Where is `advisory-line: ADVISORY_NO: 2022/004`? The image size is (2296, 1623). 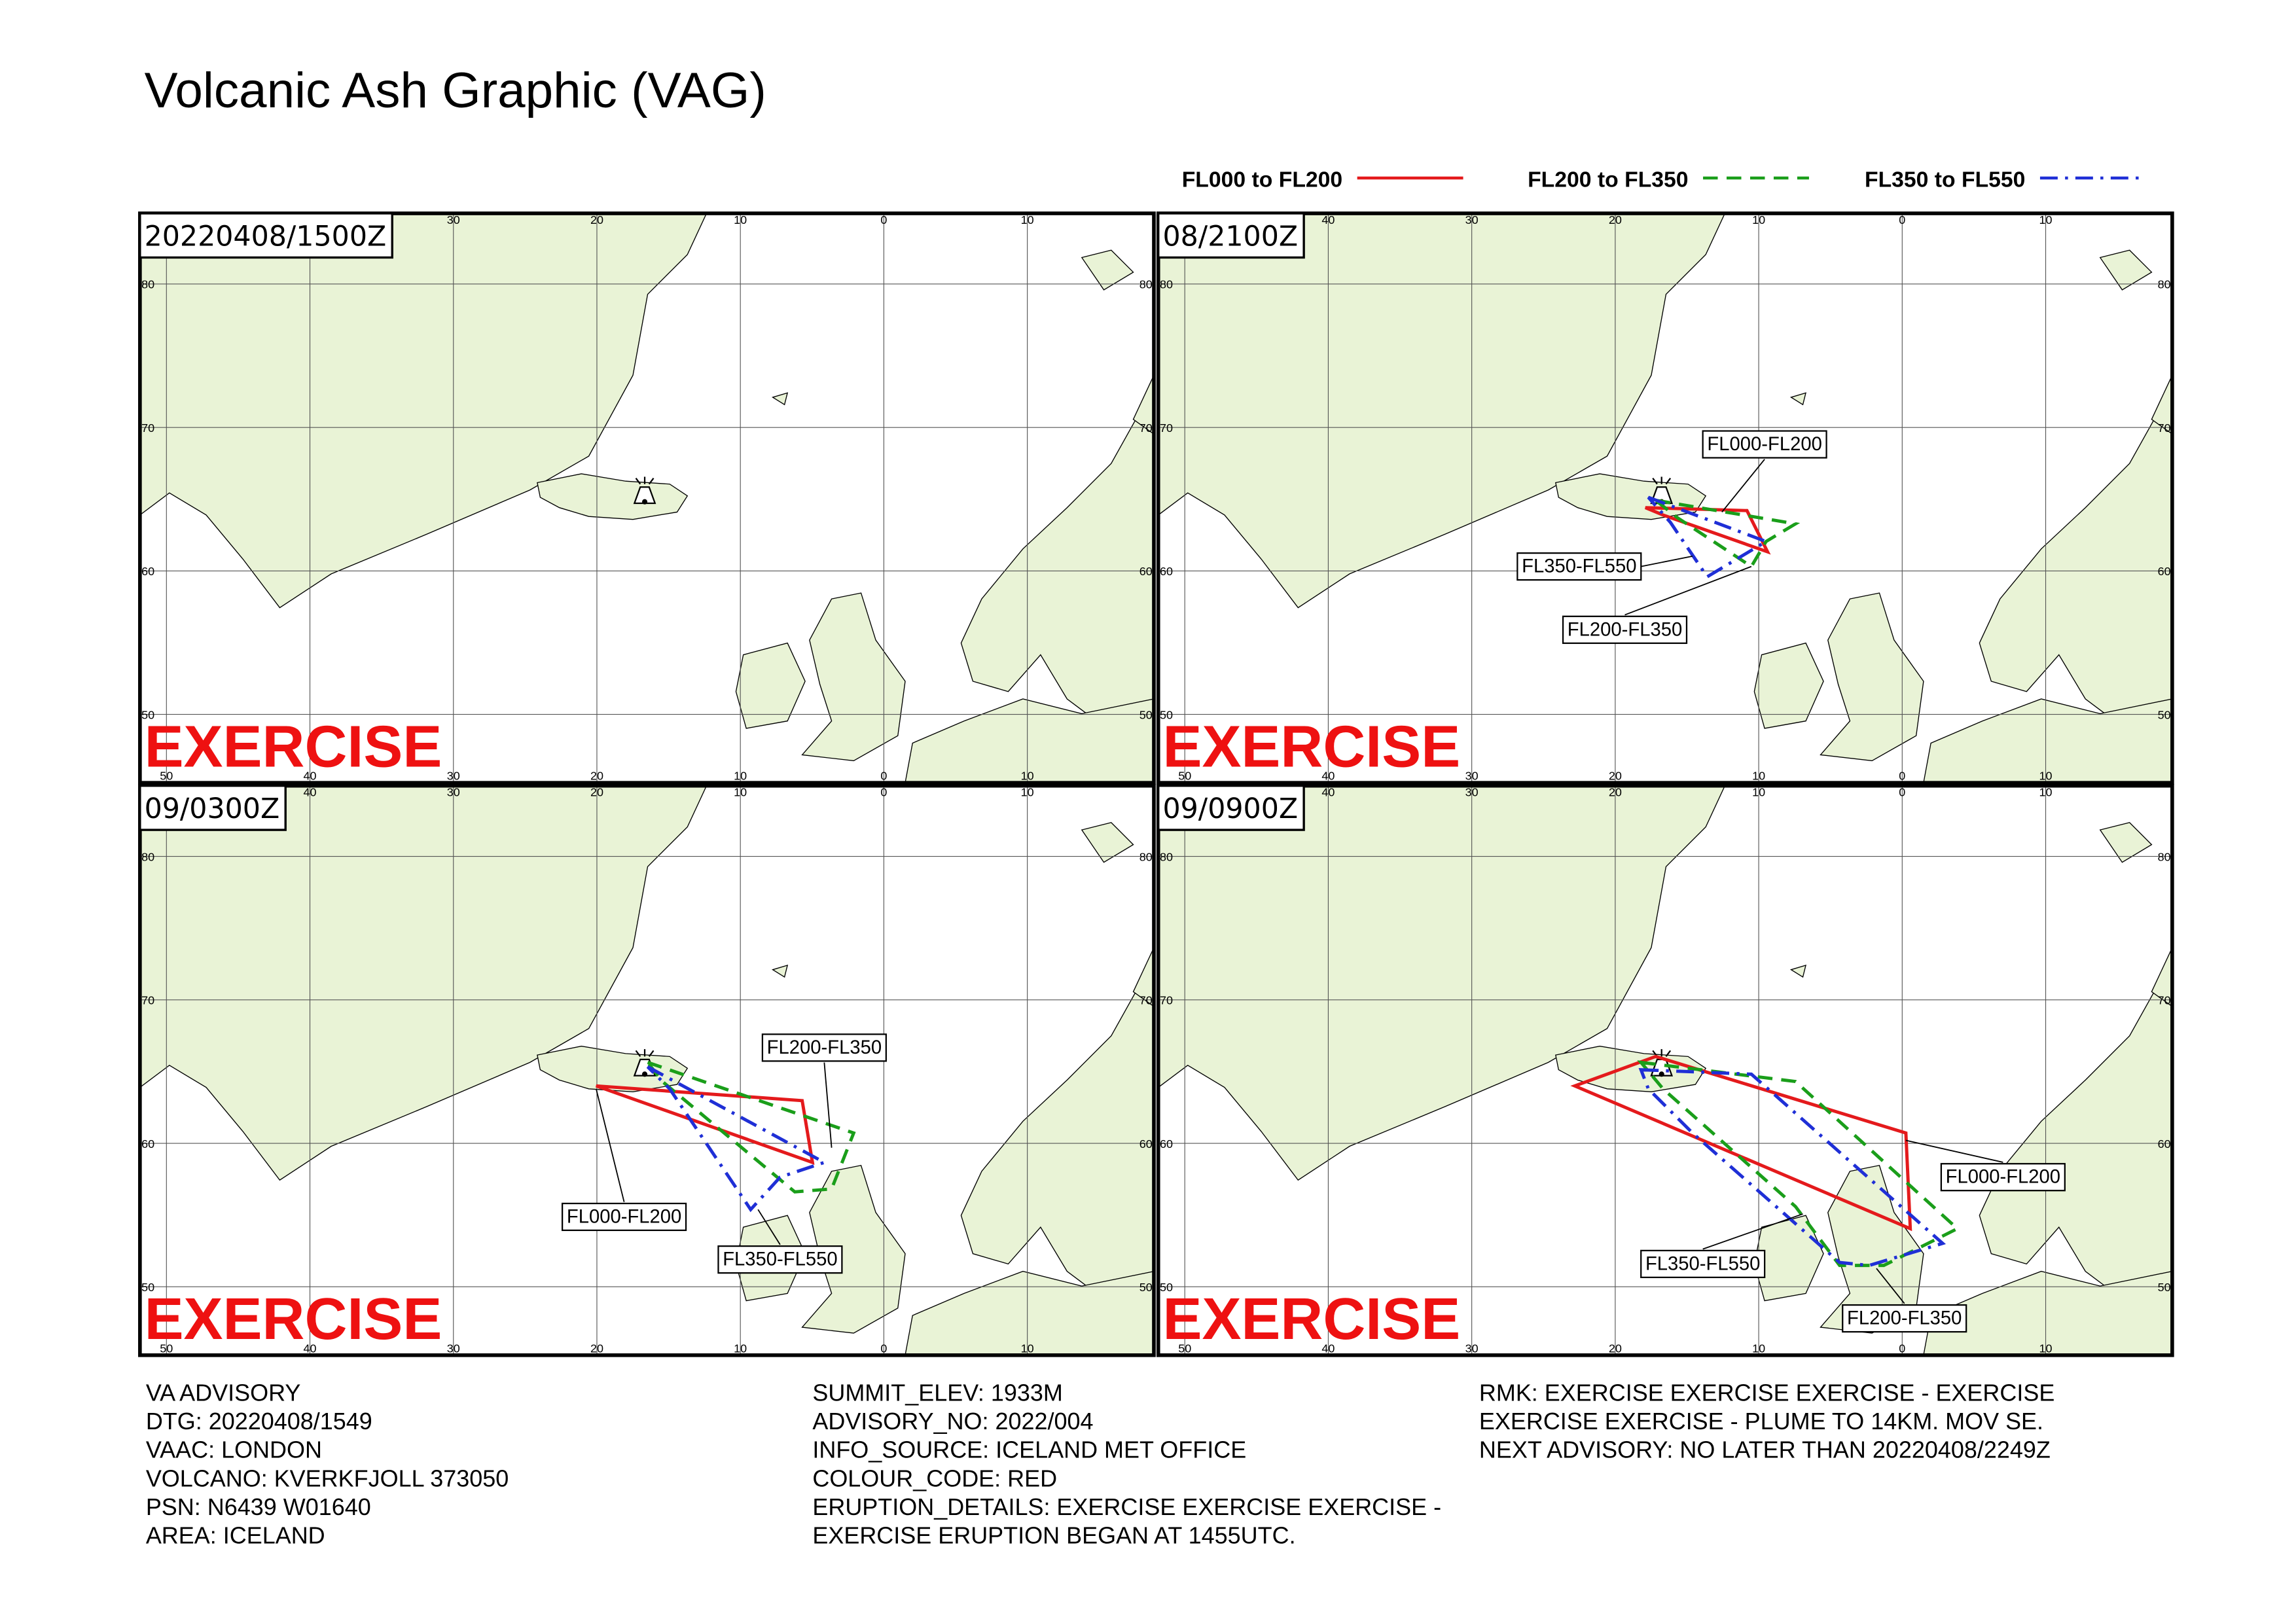
advisory-line: ADVISORY_NO: 2022/004 is located at coordinates (952, 1421).